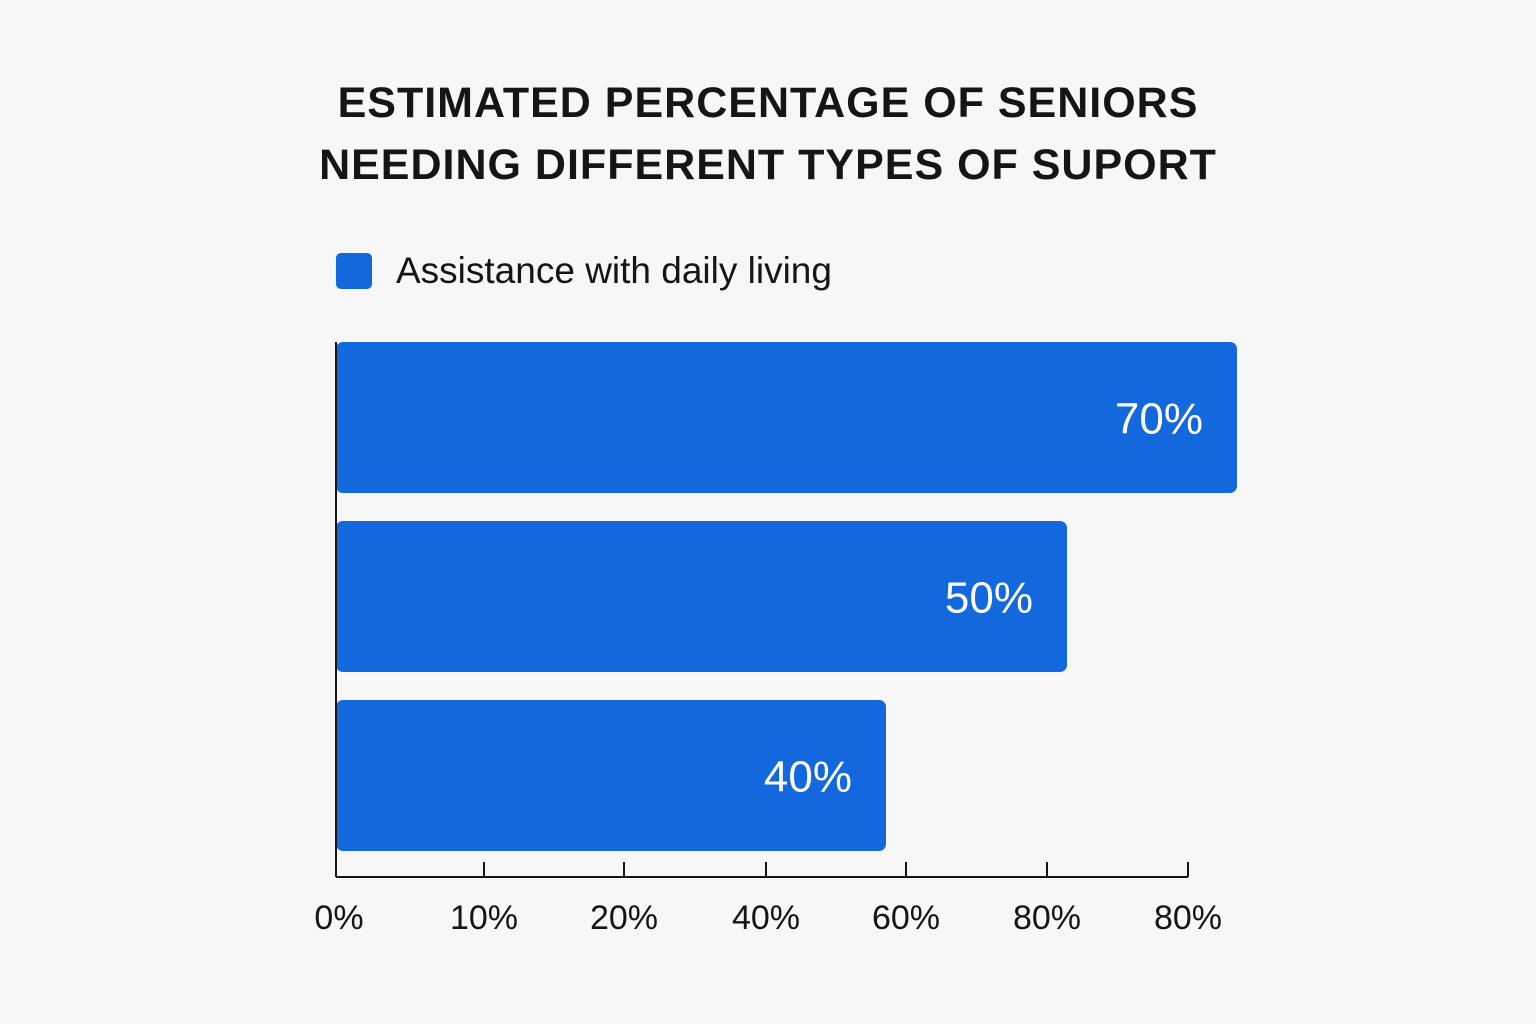  What do you see at coordinates (768, 165) in the screenshot?
I see `chart-title-line-2: NEEDING DIFFERENT TYPES OF SUPORT` at bounding box center [768, 165].